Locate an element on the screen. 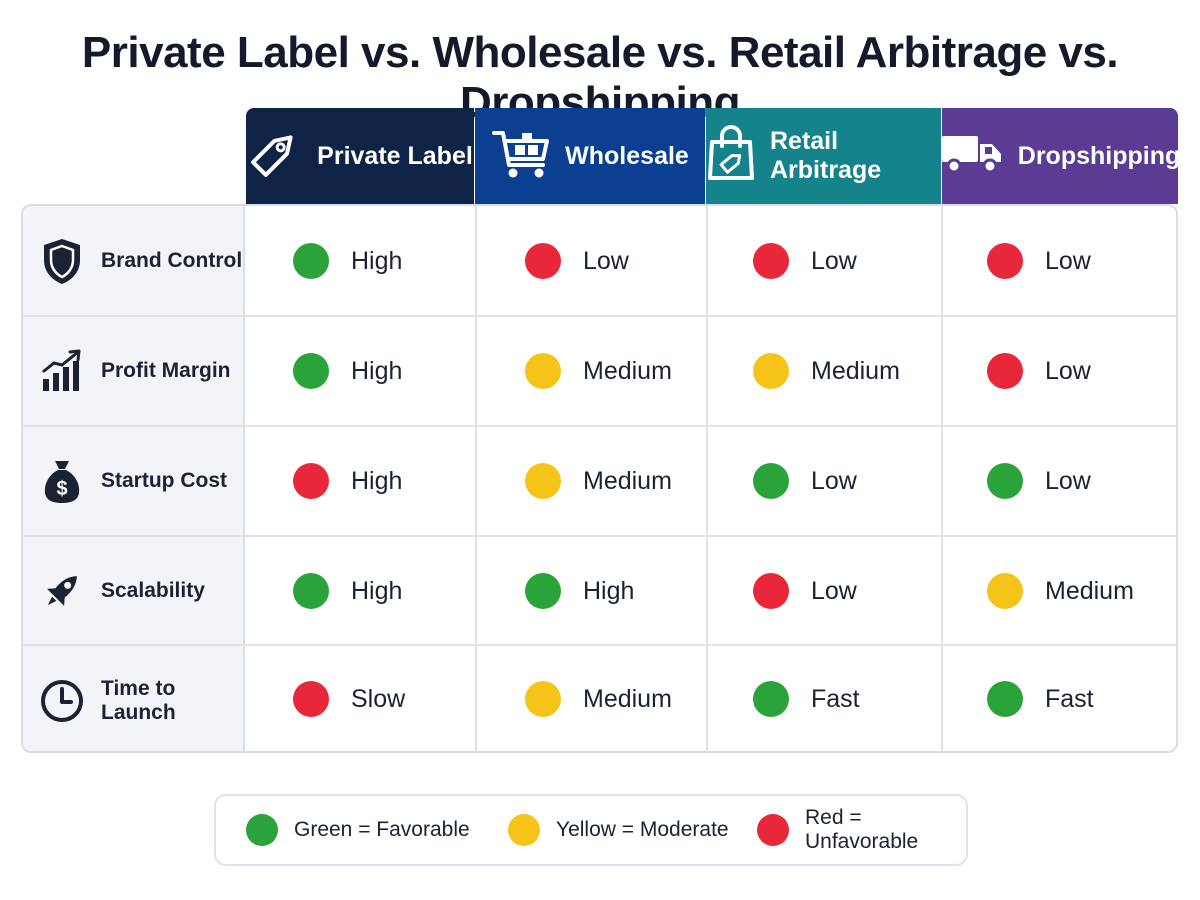 This screenshot has height=900, width=1200. row-label-text: Time to Launch is located at coordinates (138, 700).